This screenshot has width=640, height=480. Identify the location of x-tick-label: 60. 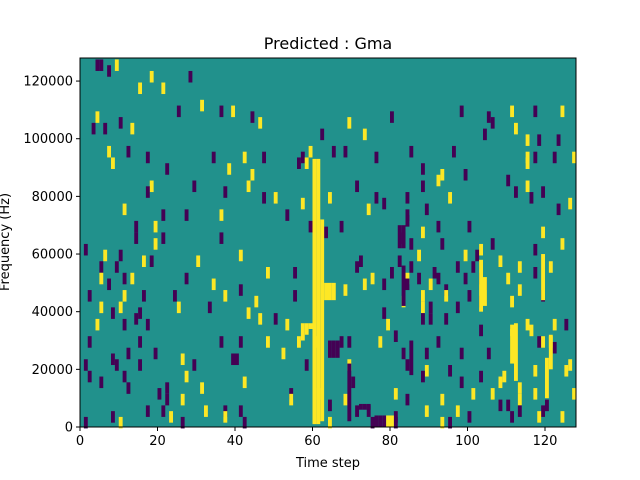
(312, 441).